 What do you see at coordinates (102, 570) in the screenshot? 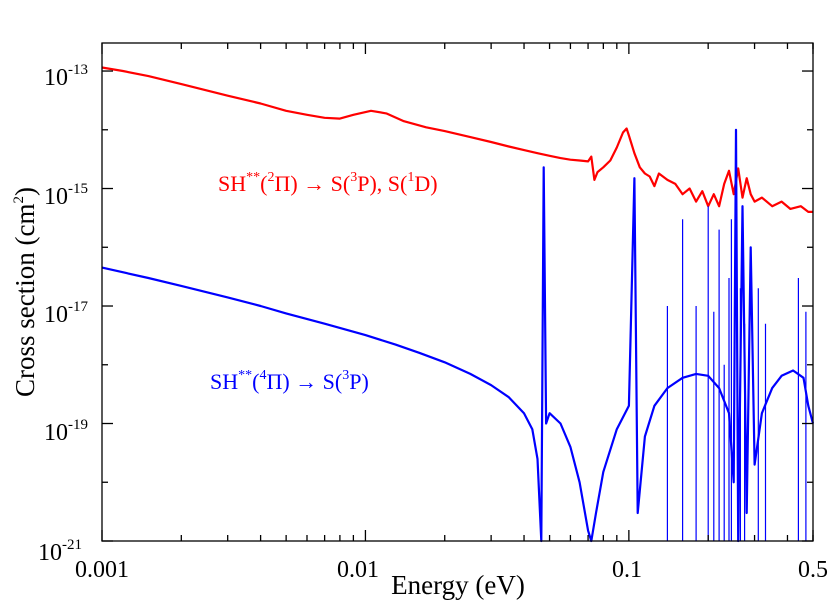
I see `x-tick-label: 0.001` at bounding box center [102, 570].